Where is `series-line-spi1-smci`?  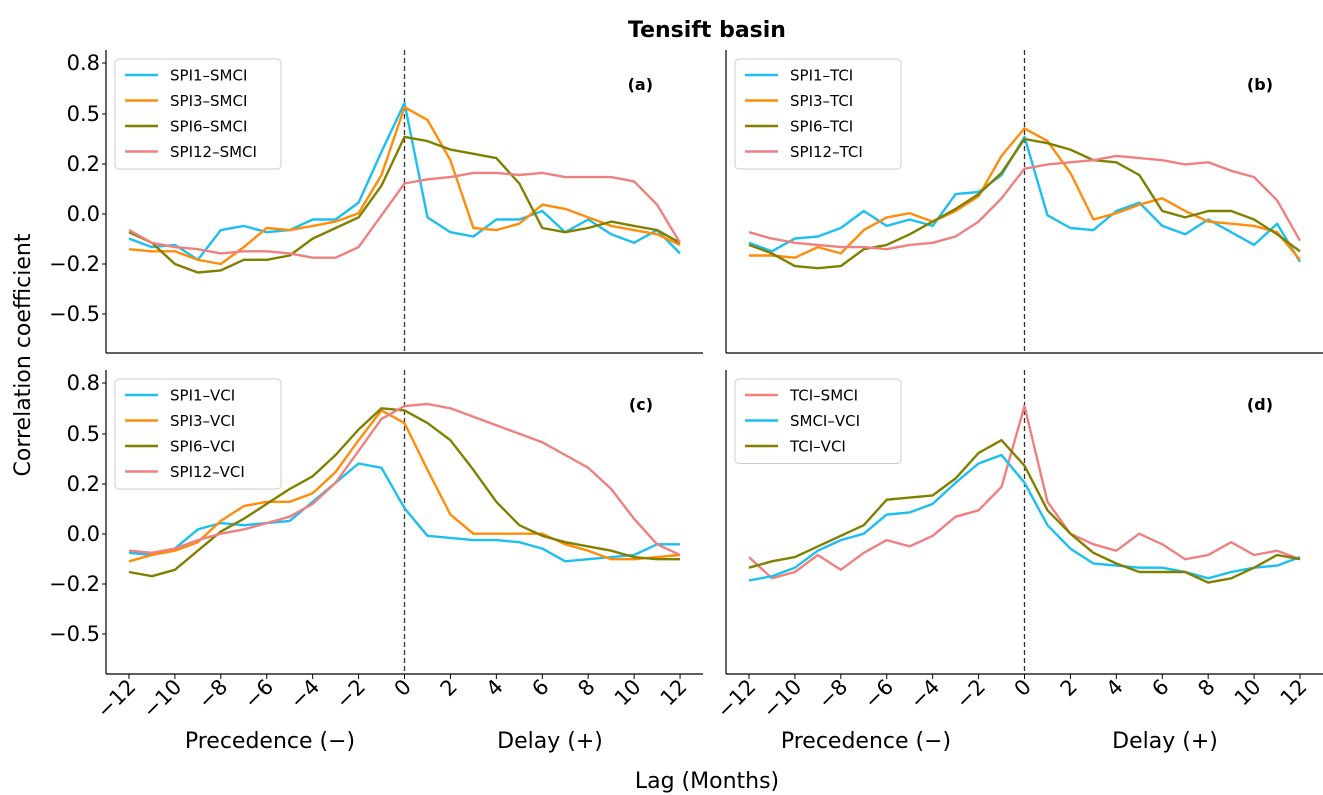
series-line-spi1-smci is located at coordinates (404, 181).